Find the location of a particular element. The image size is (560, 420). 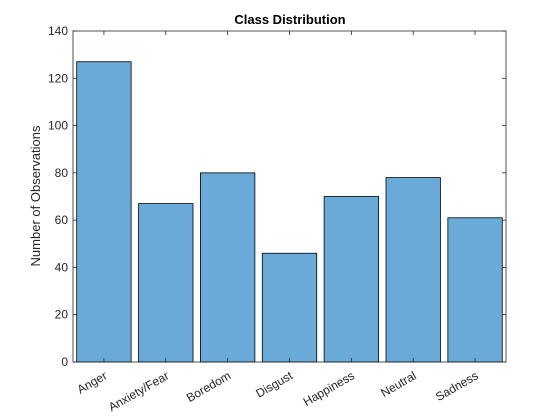

y-tick-label: 0 is located at coordinates (64, 362).